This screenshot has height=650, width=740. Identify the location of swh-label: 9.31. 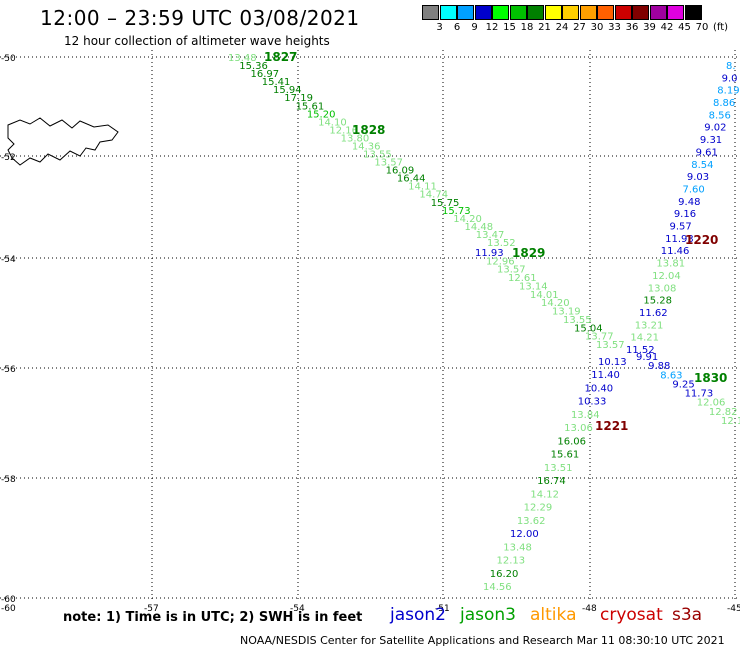
(711, 140).